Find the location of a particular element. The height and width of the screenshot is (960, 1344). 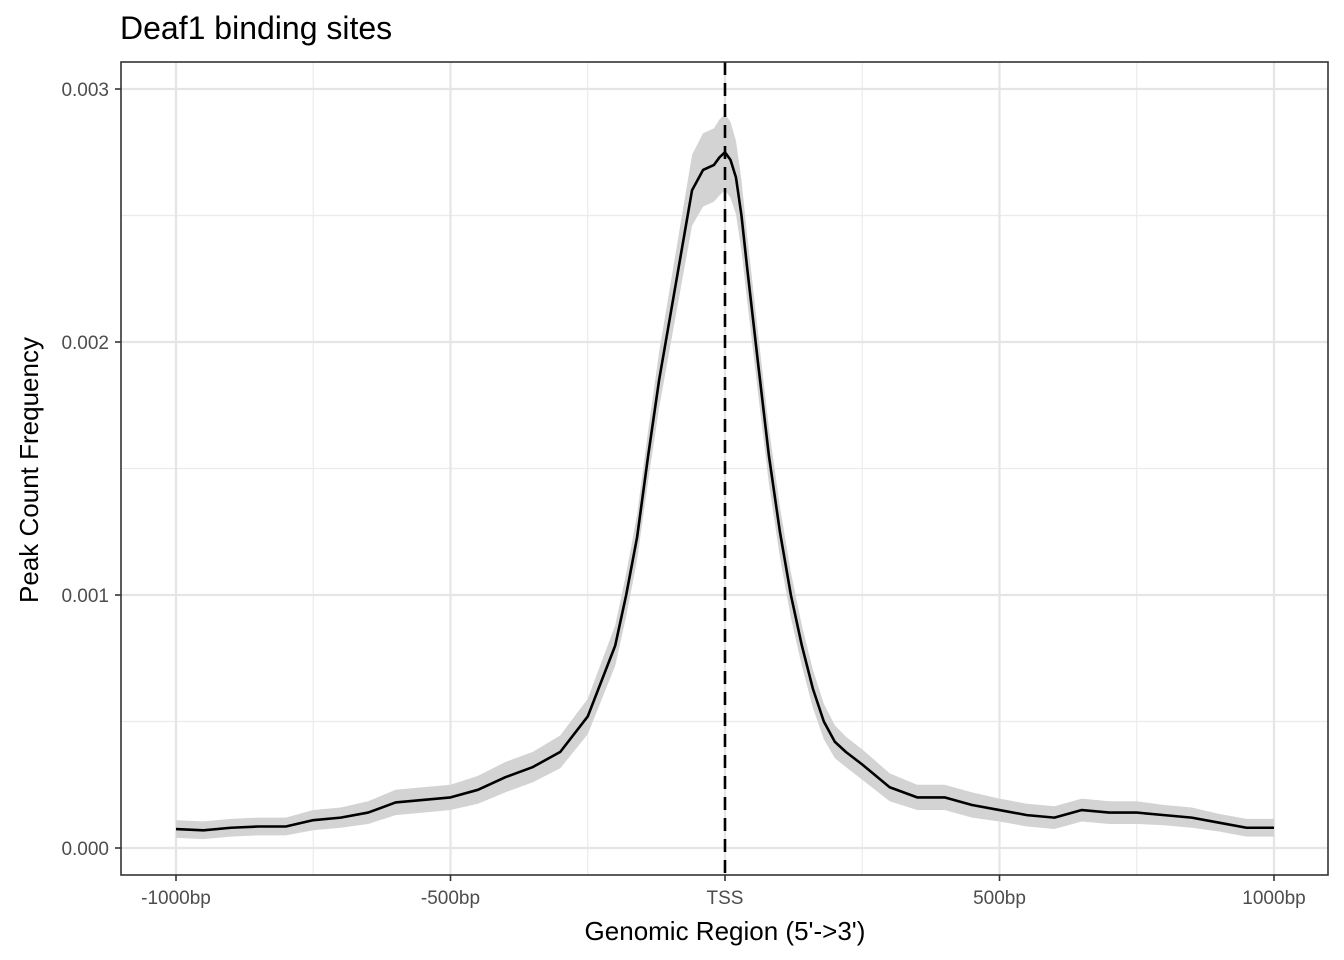

y-tick-label: 0.001 is located at coordinates (85, 596).